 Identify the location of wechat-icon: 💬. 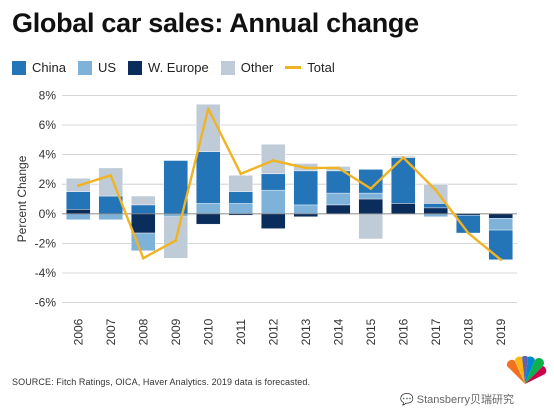
(407, 400).